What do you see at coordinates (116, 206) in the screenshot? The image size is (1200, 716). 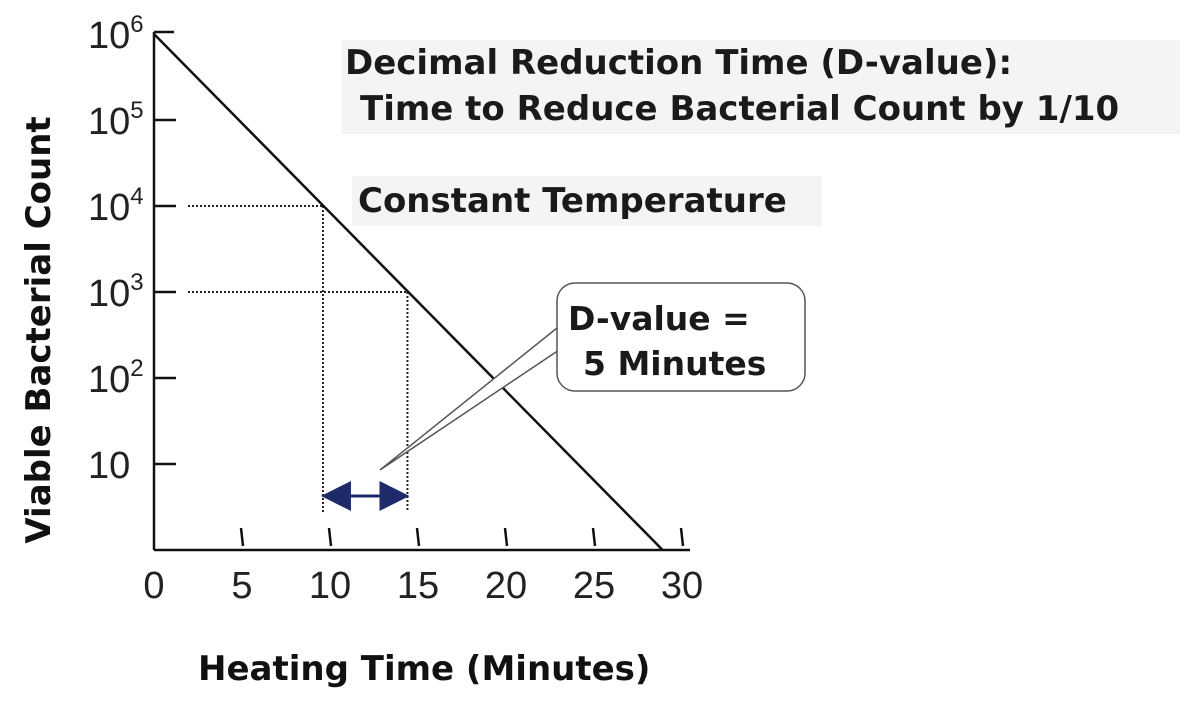 I see `y-tick-label: 10⁴` at bounding box center [116, 206].